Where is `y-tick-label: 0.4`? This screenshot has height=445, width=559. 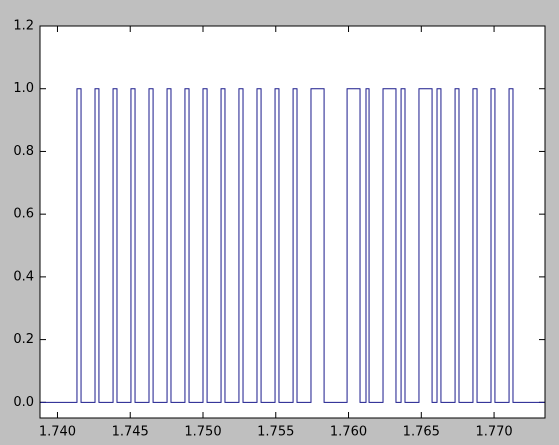 y-tick-label: 0.4 is located at coordinates (23, 276).